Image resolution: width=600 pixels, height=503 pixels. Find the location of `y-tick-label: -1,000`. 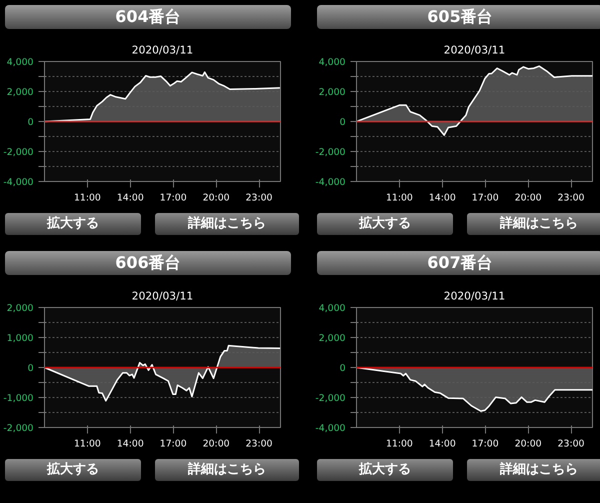

y-tick-label: -1,000 is located at coordinates (18, 398).